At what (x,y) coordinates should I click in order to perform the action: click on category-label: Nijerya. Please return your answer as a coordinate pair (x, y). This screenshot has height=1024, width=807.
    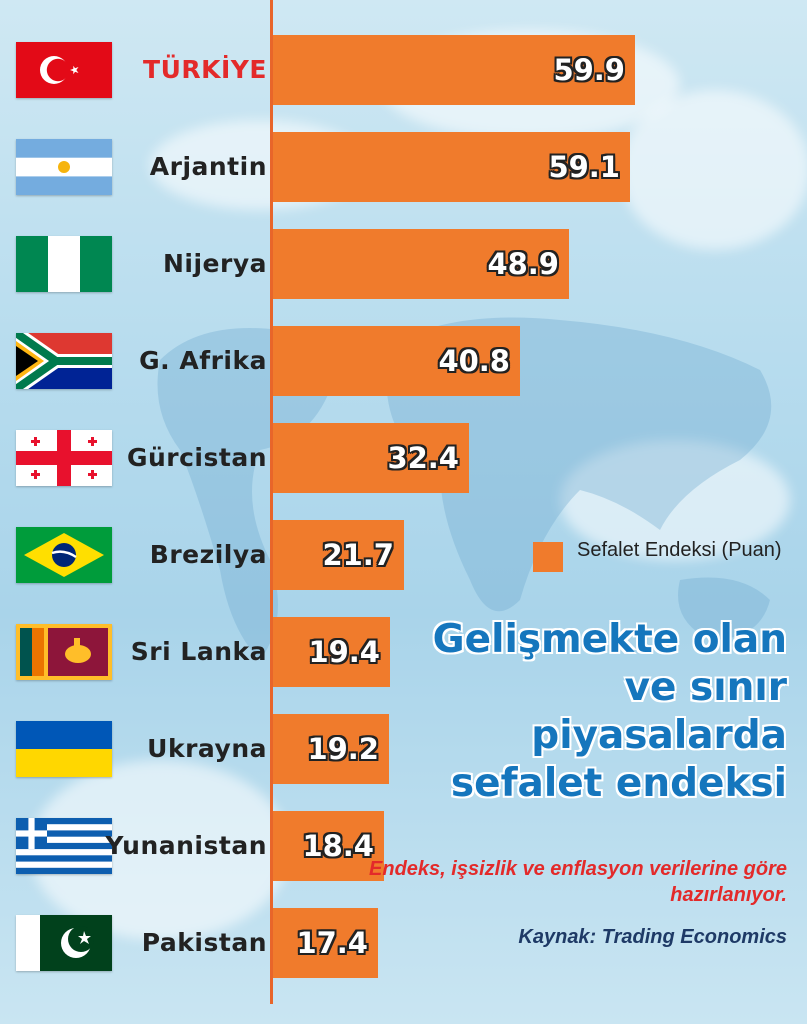
    Looking at the image, I should click on (214, 263).